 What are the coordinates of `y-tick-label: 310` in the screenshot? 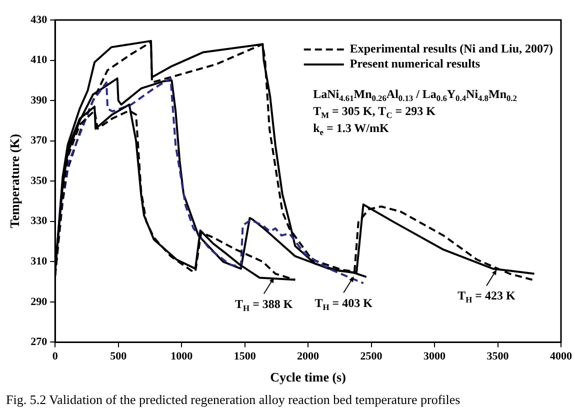 It's located at (39, 261).